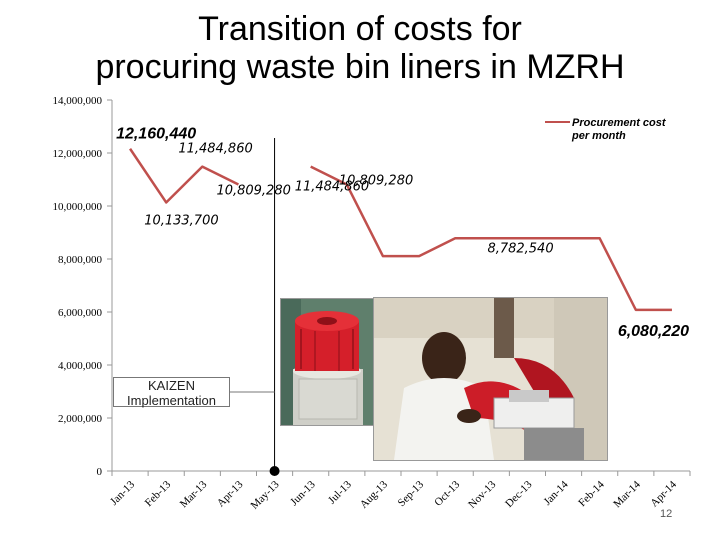 This screenshot has height=540, width=720. Describe the element at coordinates (447, 493) in the screenshot. I see `x-tick-label: Oct-13` at that location.